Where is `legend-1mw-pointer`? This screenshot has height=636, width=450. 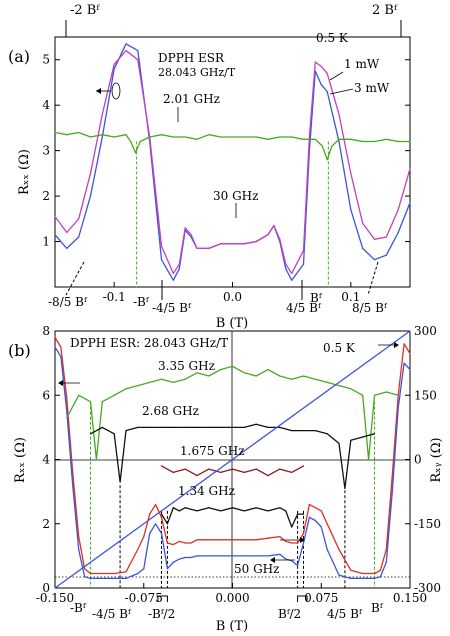
legend-1mw-pointer is located at coordinates (336, 76).